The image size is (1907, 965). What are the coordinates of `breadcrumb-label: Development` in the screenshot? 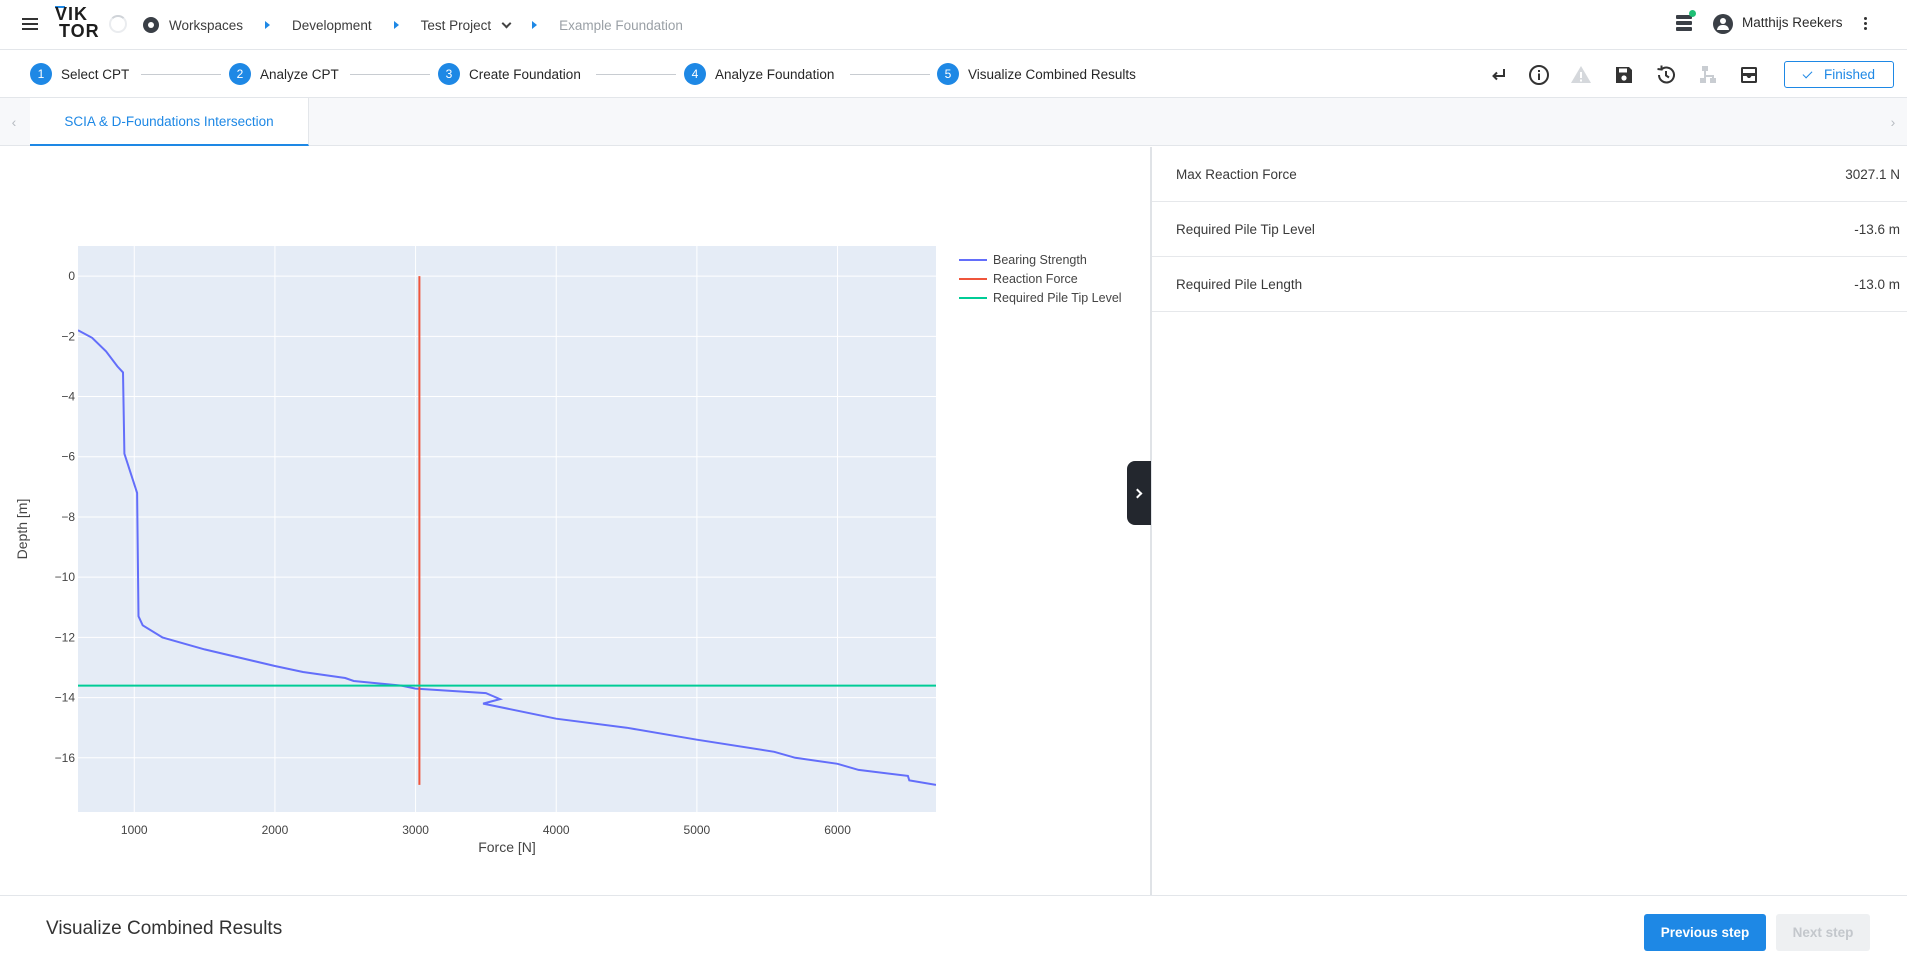 It's located at (332, 25).